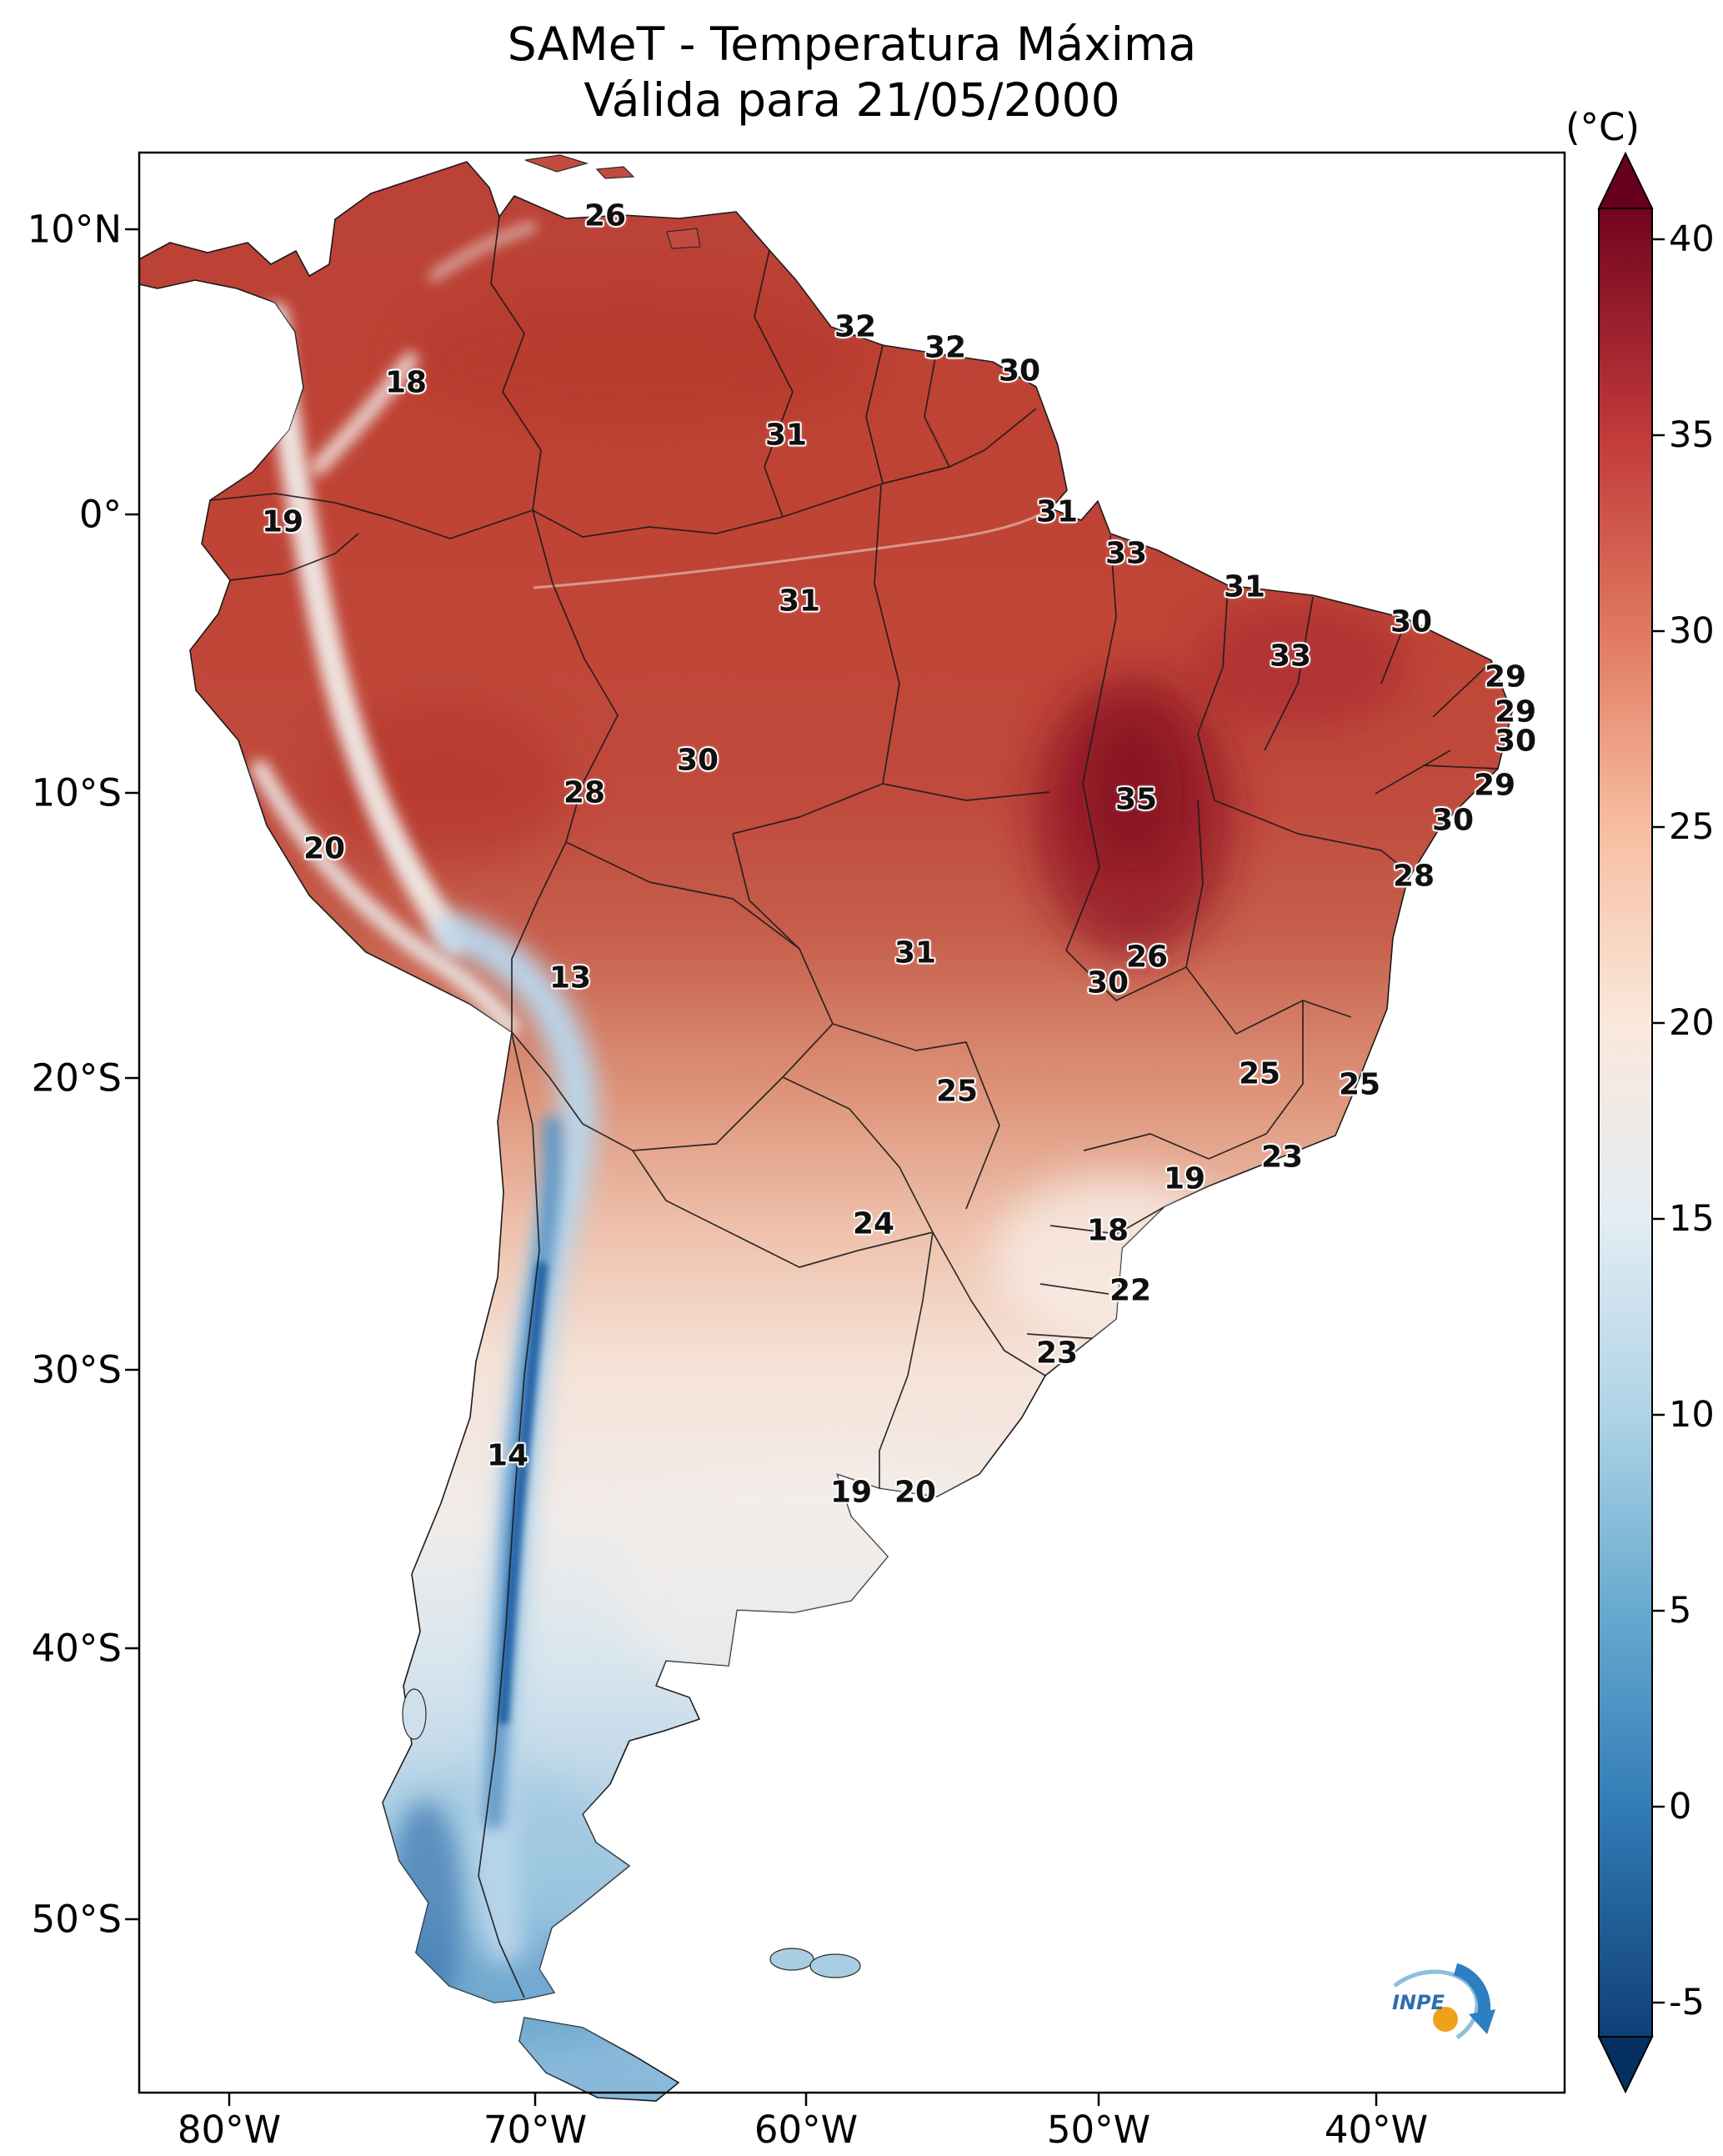 The height and width of the screenshot is (2156, 1723). I want to click on lat-tick-label: 10°S, so click(76, 792).